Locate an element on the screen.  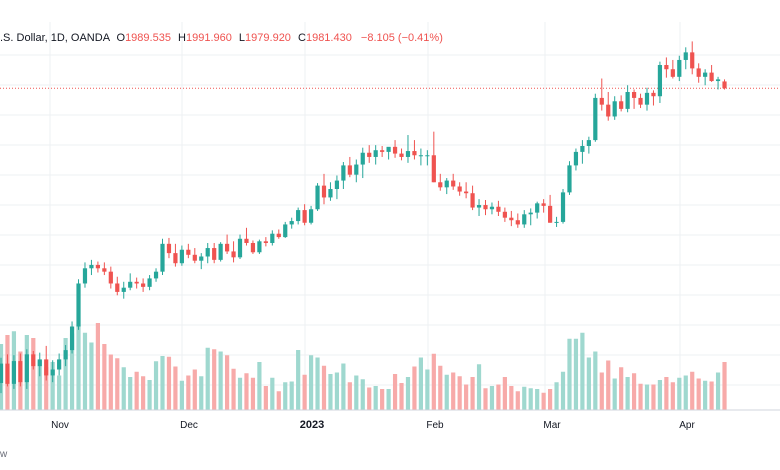
open-value: 1989.535 is located at coordinates (148, 38).